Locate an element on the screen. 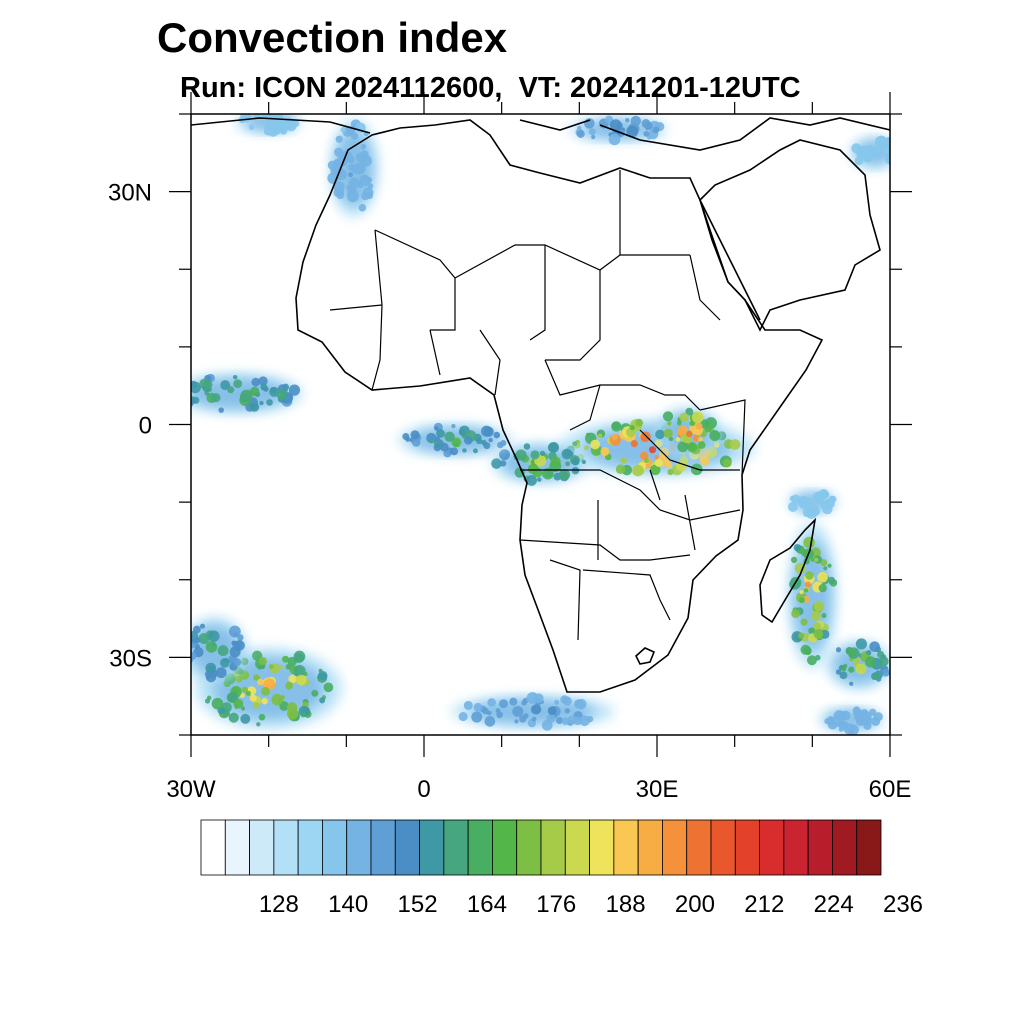  colorbar-label: 200 is located at coordinates (695, 904).